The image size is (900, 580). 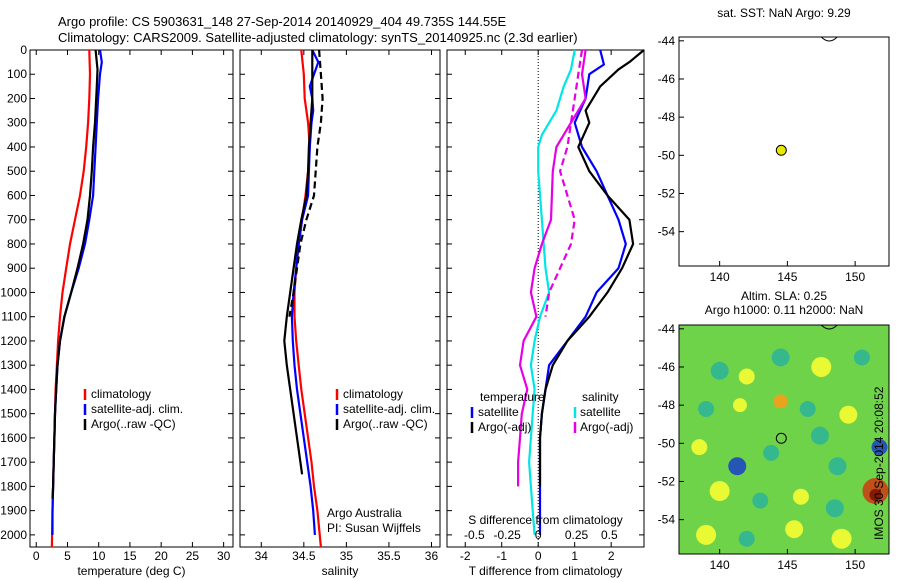 I want to click on map-y-tick-label: -54, so click(x=667, y=520).